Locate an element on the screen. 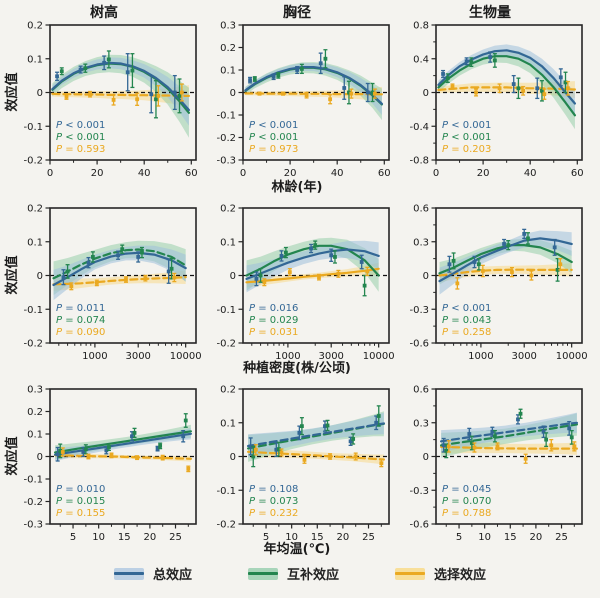  svg-text: P = 0.155 is located at coordinates (80, 513).